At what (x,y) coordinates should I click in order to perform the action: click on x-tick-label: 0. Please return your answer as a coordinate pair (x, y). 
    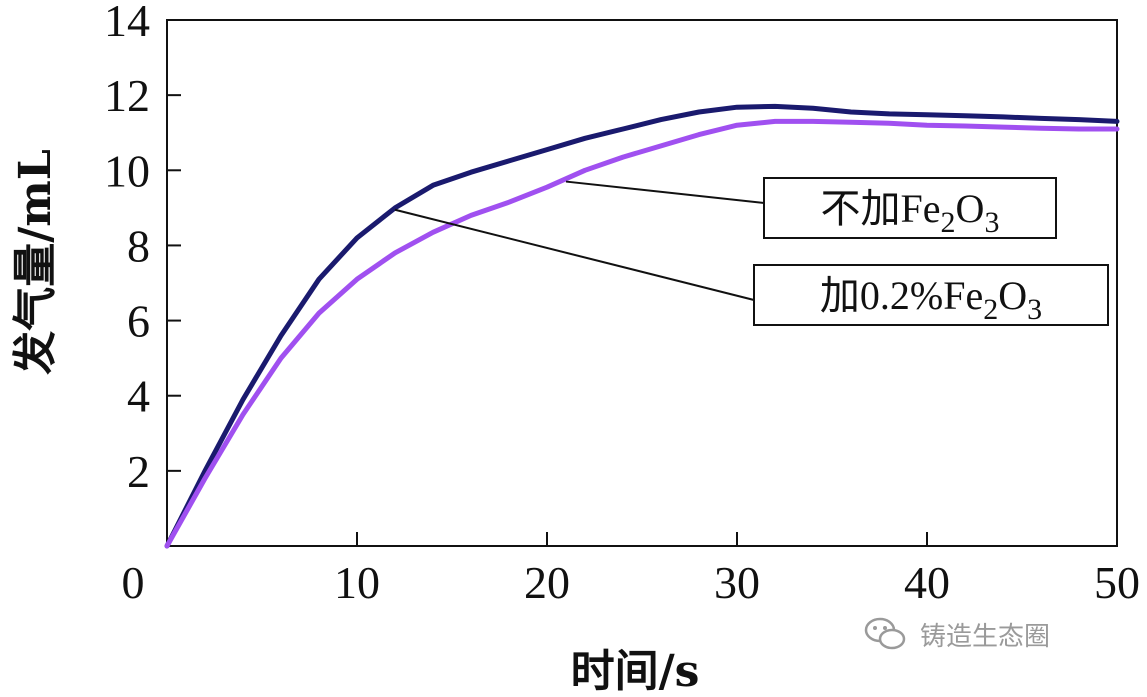
    Looking at the image, I should click on (133, 582).